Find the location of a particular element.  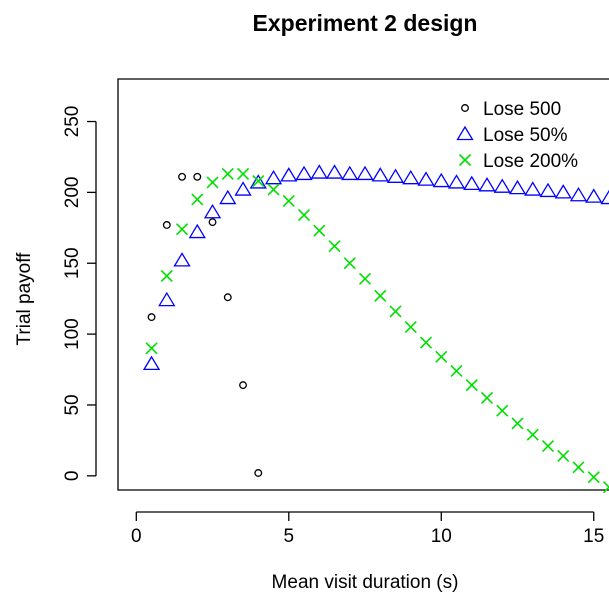

x-tick-label: 15 is located at coordinates (593, 536).